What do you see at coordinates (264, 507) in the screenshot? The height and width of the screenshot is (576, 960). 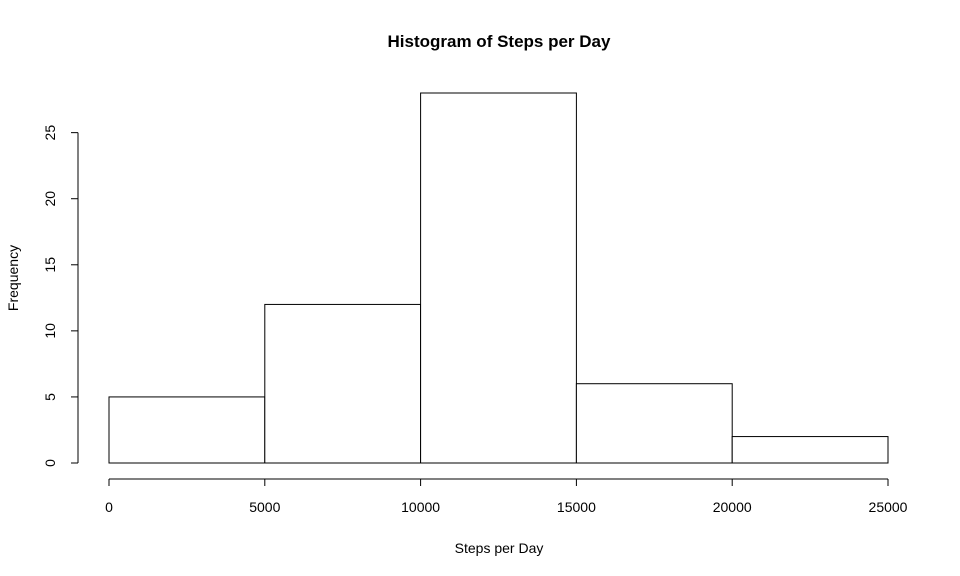 I see `x-tick-label-1: 5000` at bounding box center [264, 507].